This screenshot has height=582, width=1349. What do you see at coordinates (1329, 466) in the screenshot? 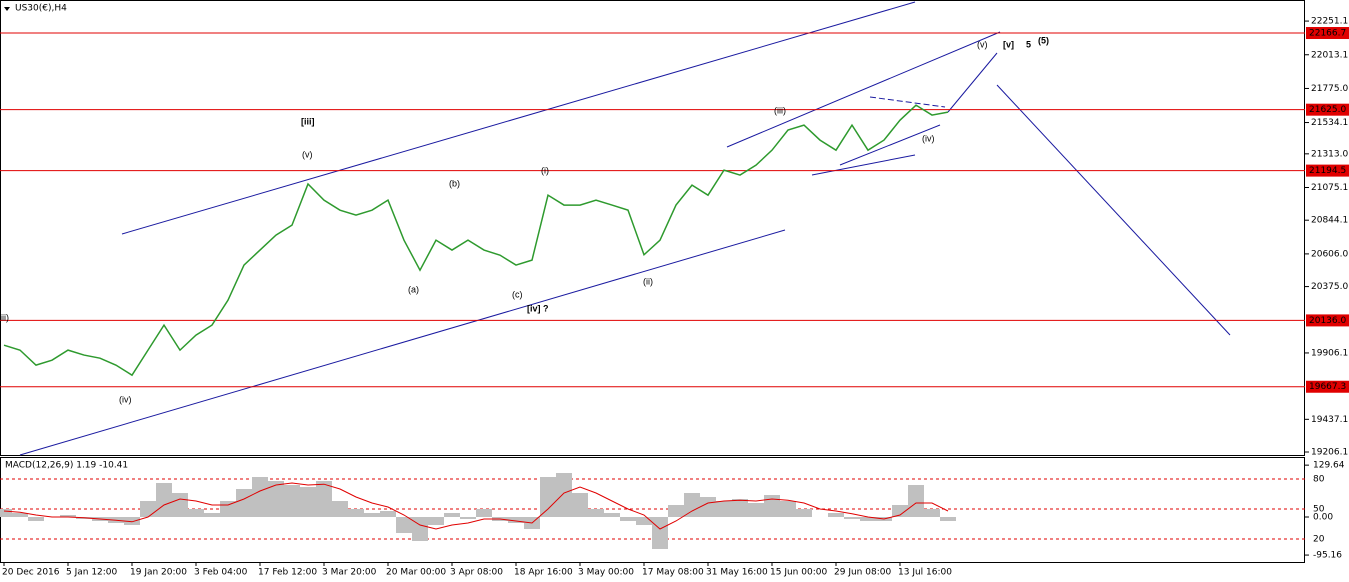
I see `y-tick-label: 129.64` at bounding box center [1329, 466].